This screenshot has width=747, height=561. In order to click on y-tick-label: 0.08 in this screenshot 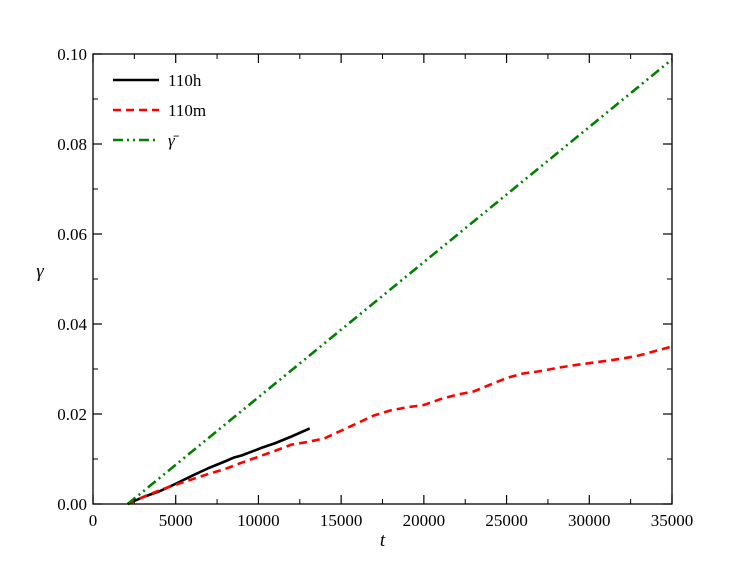, I will do `click(72, 144)`.